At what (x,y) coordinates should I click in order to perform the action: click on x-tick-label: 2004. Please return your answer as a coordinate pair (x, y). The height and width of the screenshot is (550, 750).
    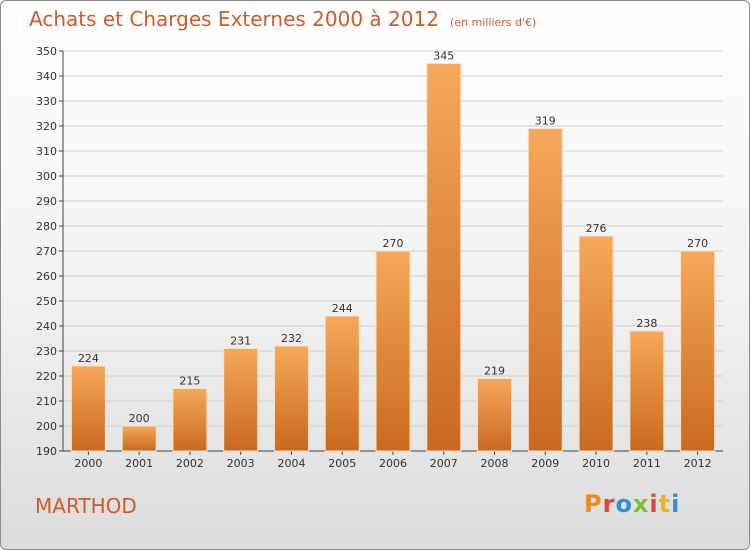
    Looking at the image, I should click on (291, 463).